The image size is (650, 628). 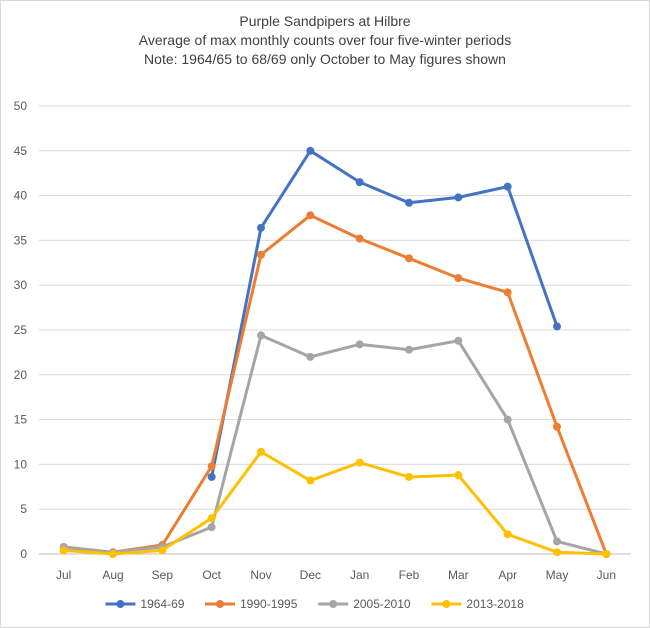 I want to click on chart-title-line-1: Purple Sandpipers at Hilbre, so click(x=324, y=21).